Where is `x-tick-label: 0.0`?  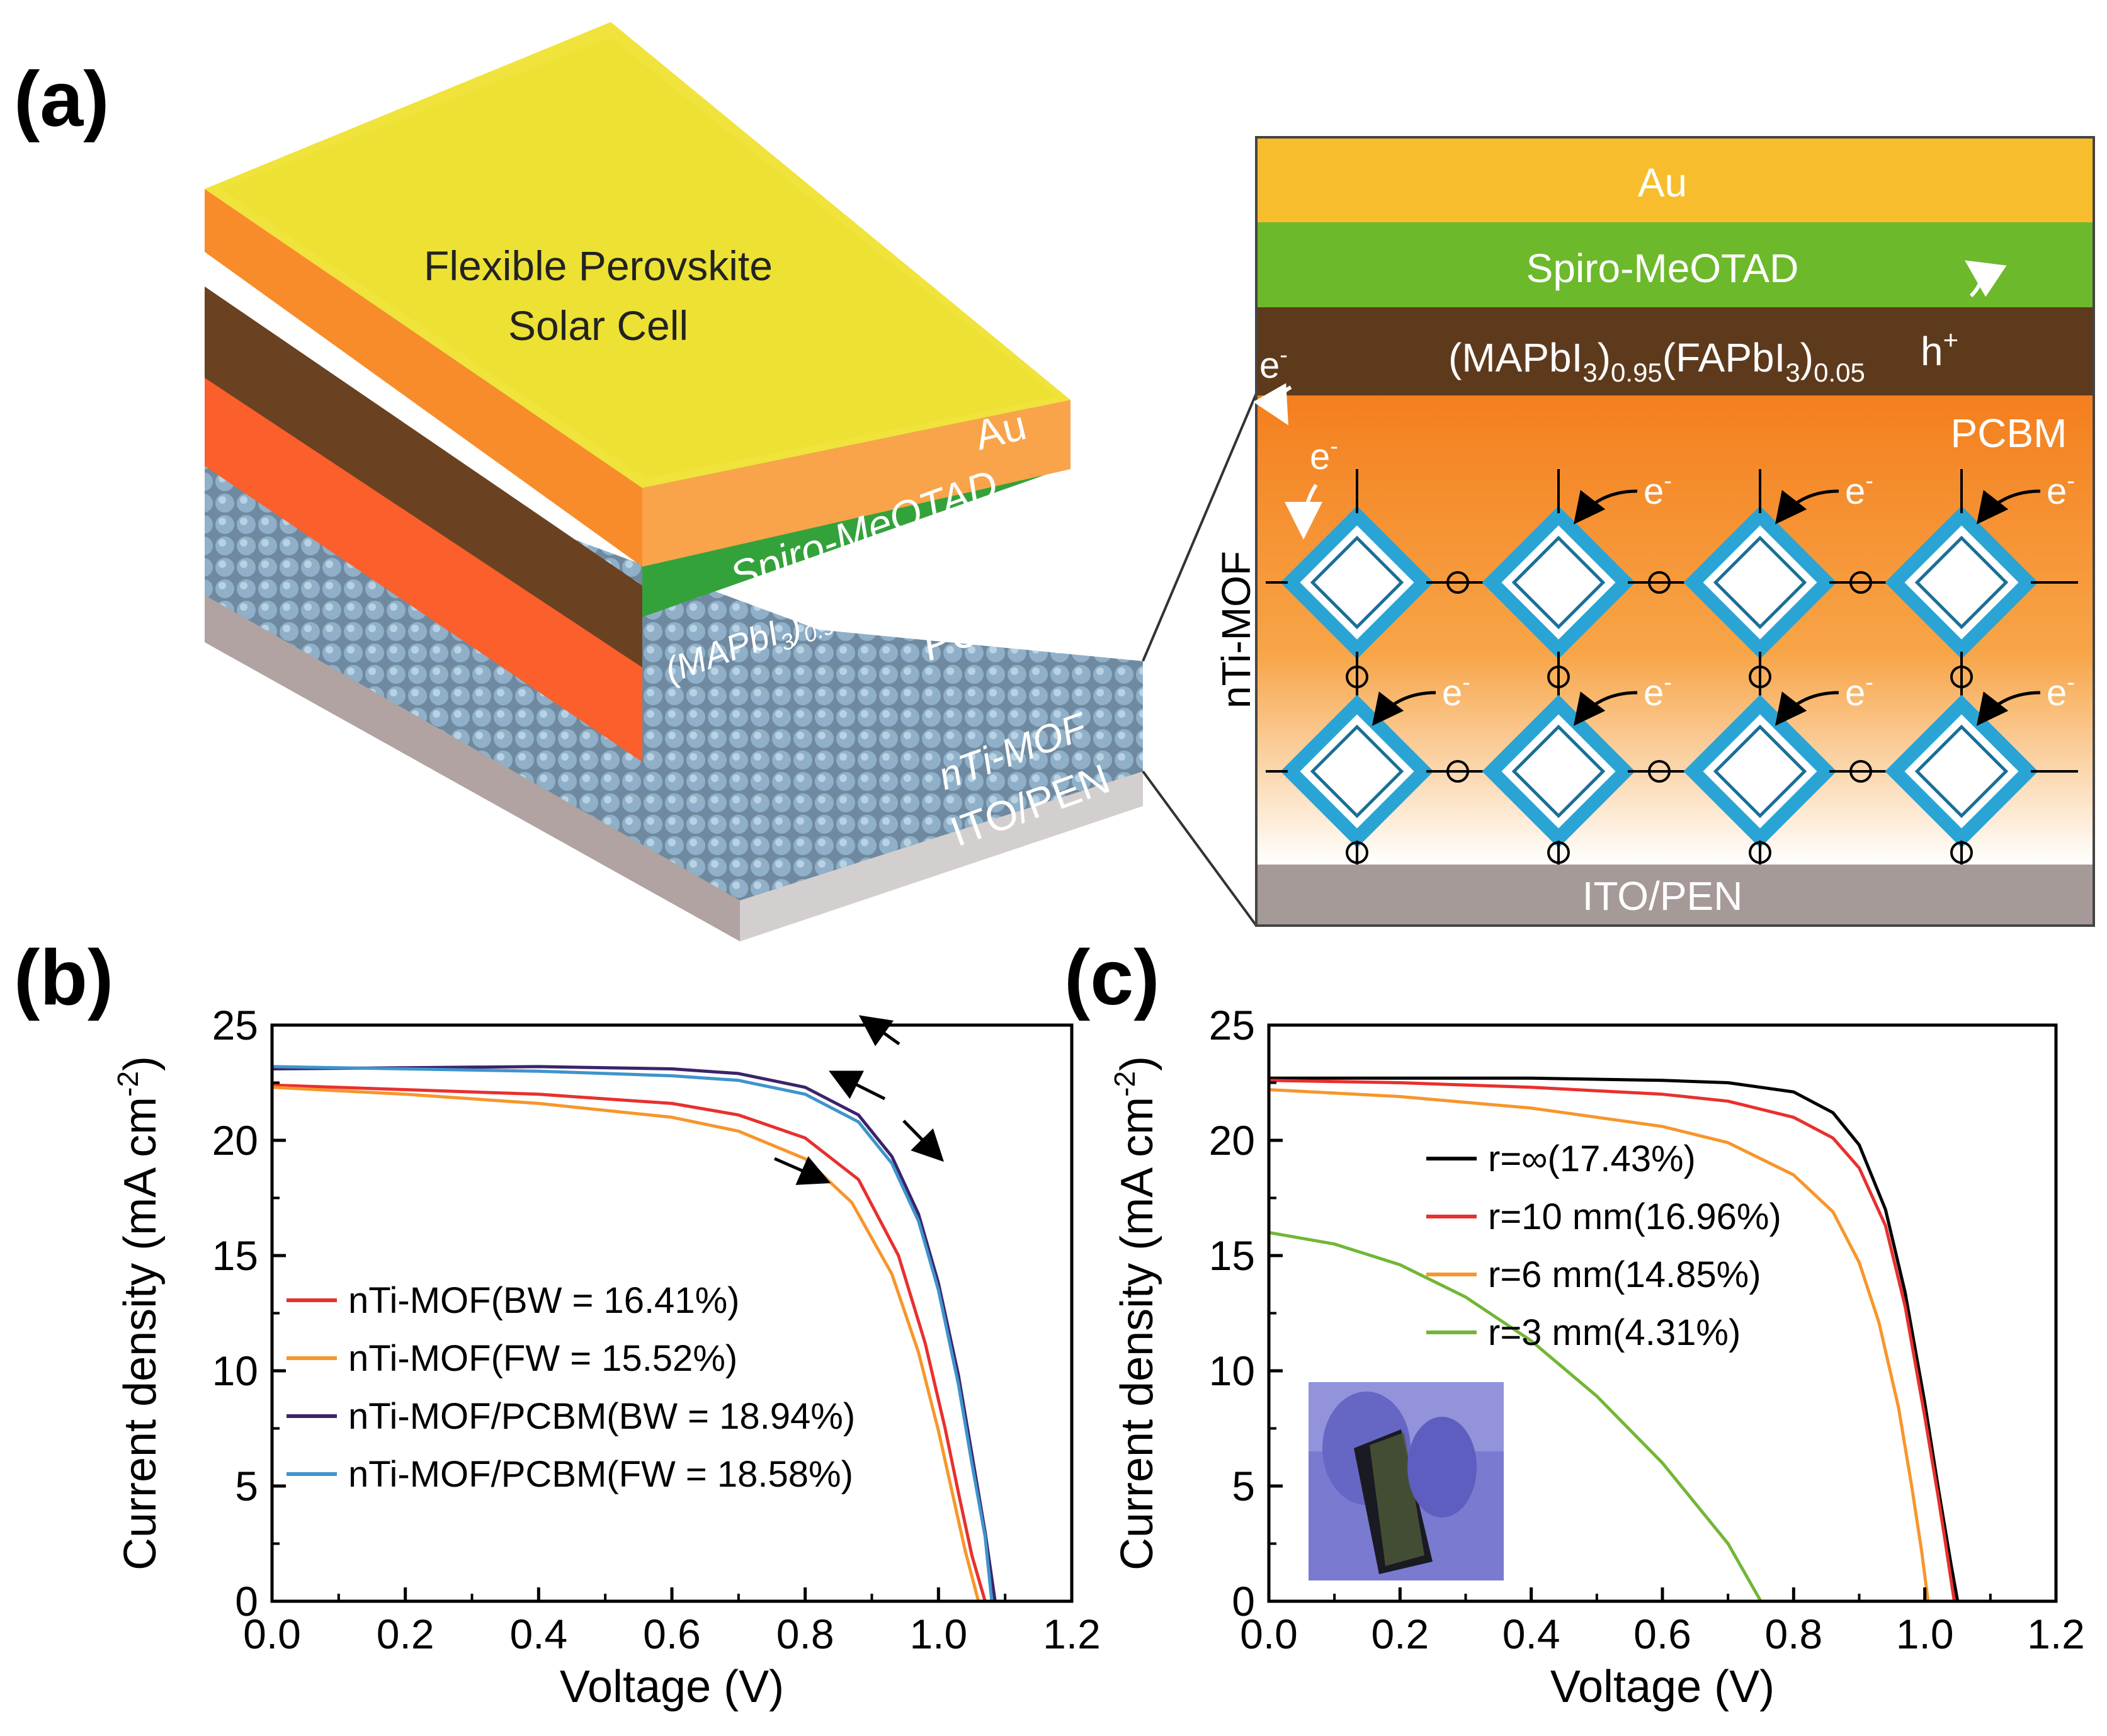
x-tick-label: 0.0 is located at coordinates (272, 1634).